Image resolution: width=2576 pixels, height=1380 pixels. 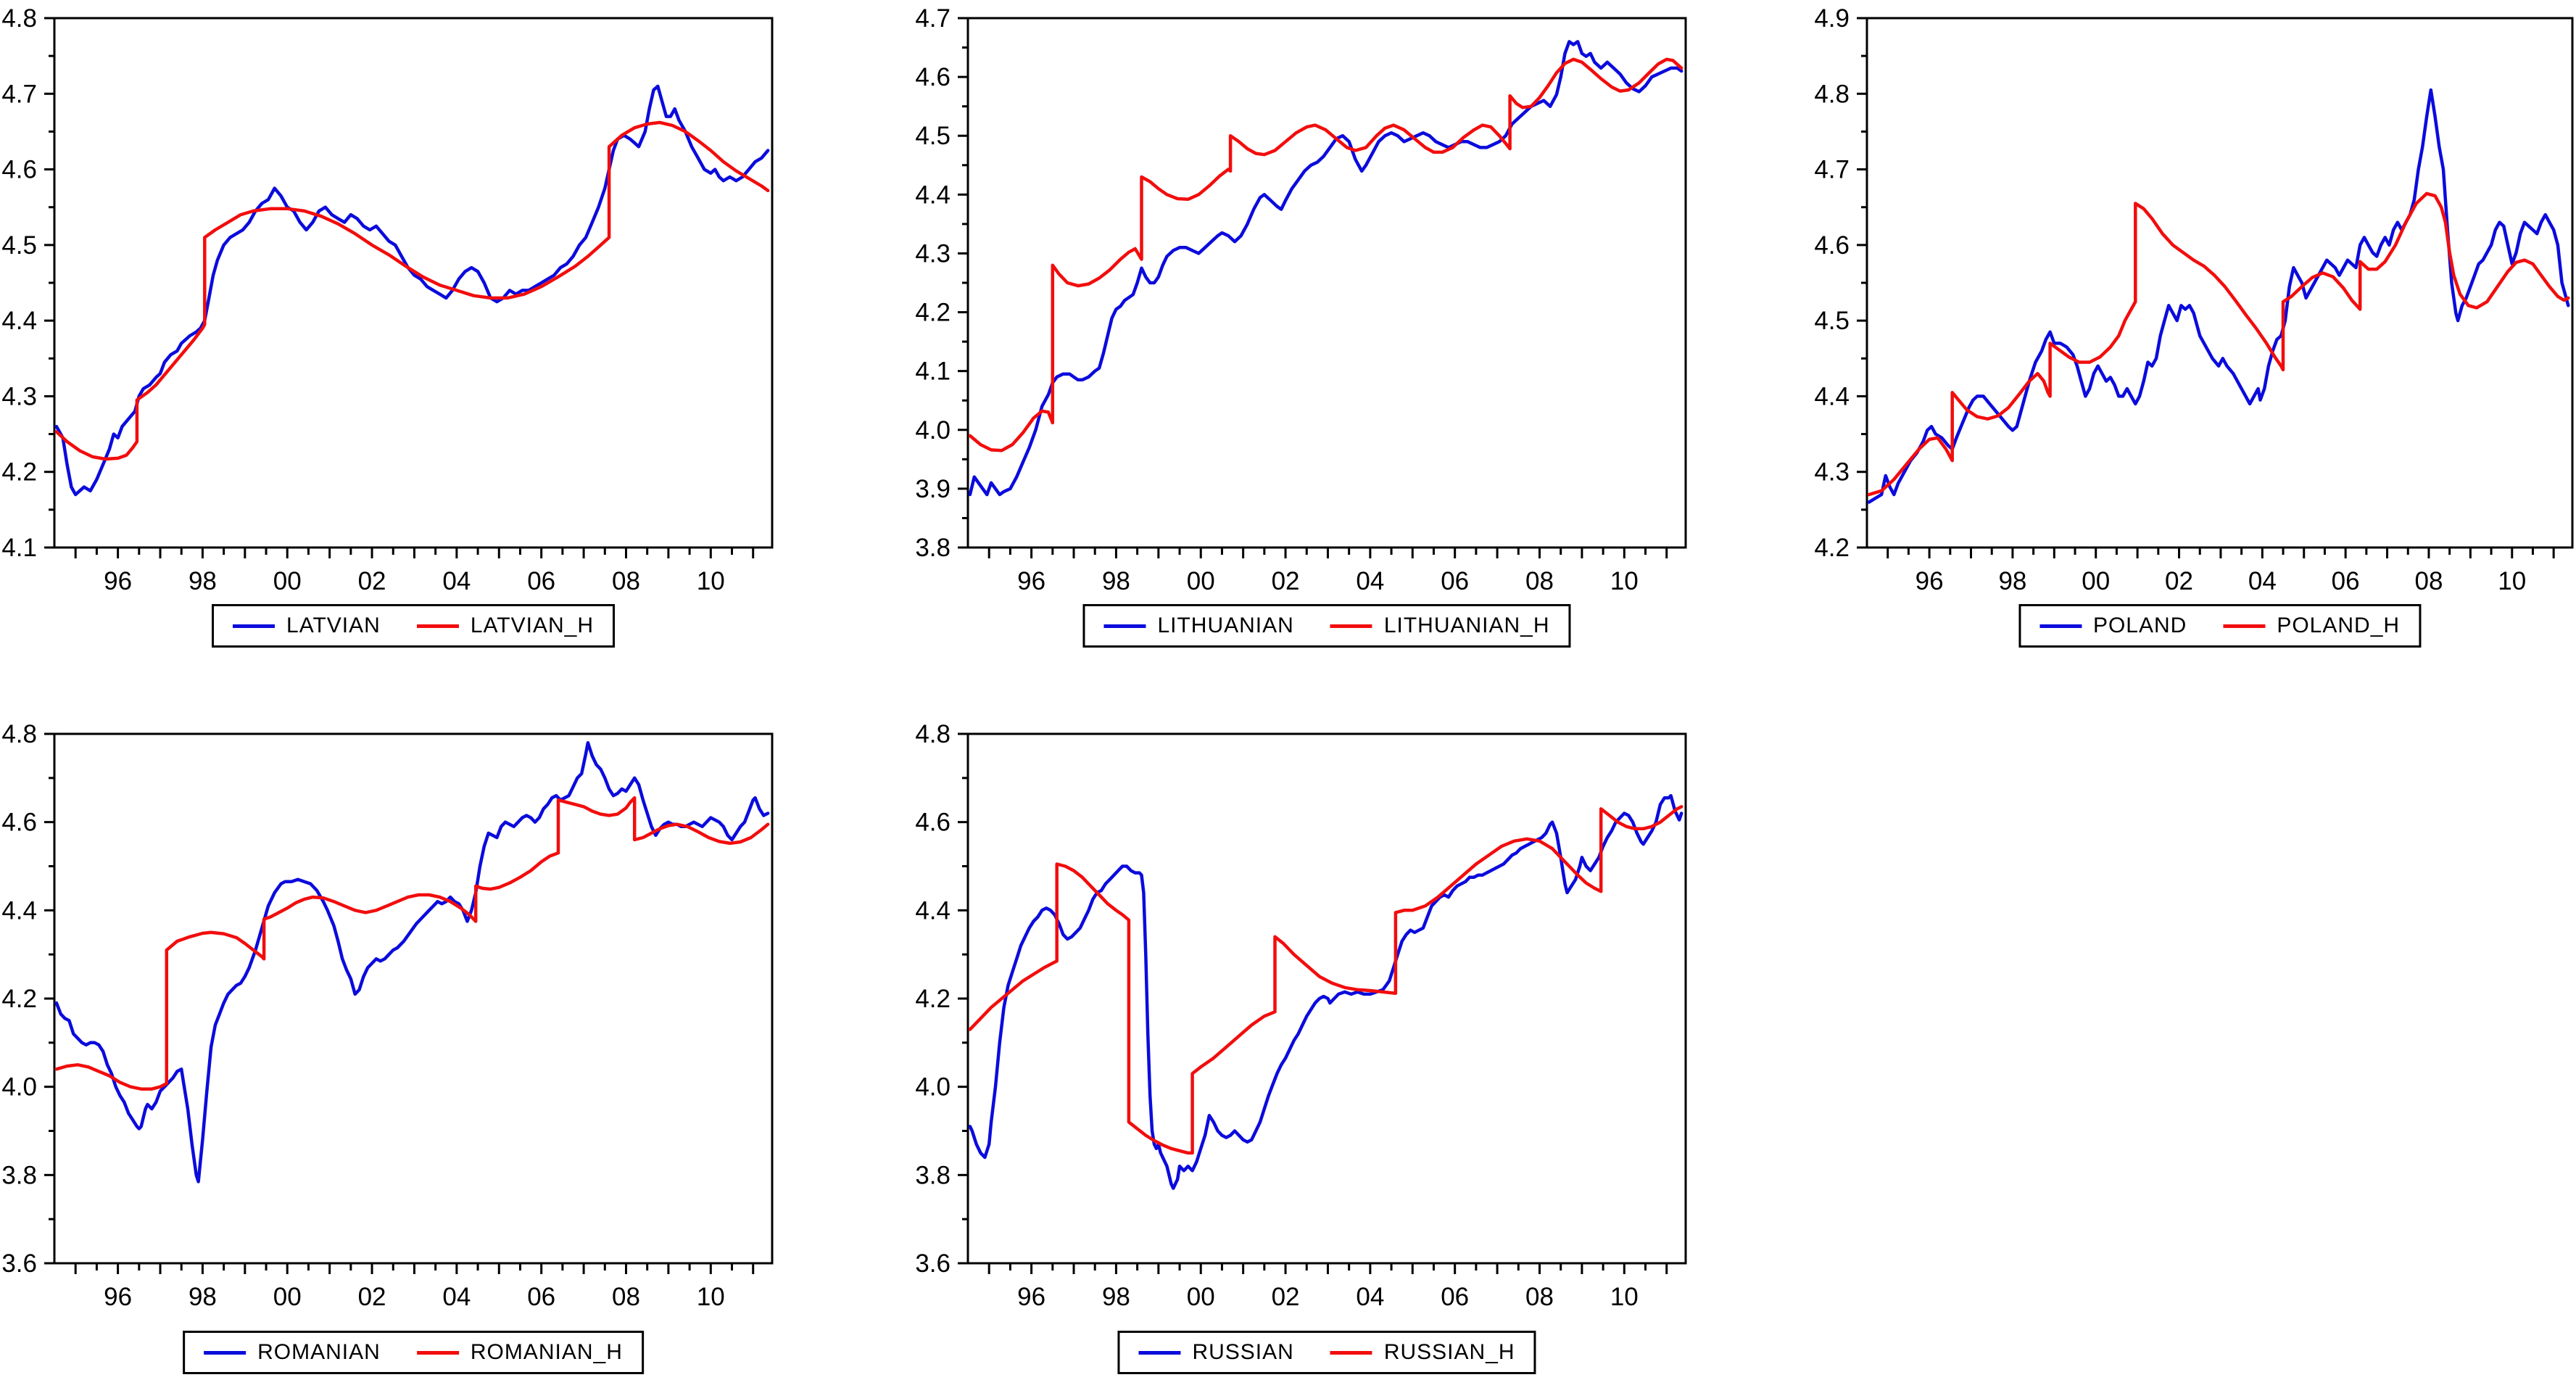 I want to click on legend-romanian: ROMANIAN ROMANIAN_H, so click(x=413, y=1352).